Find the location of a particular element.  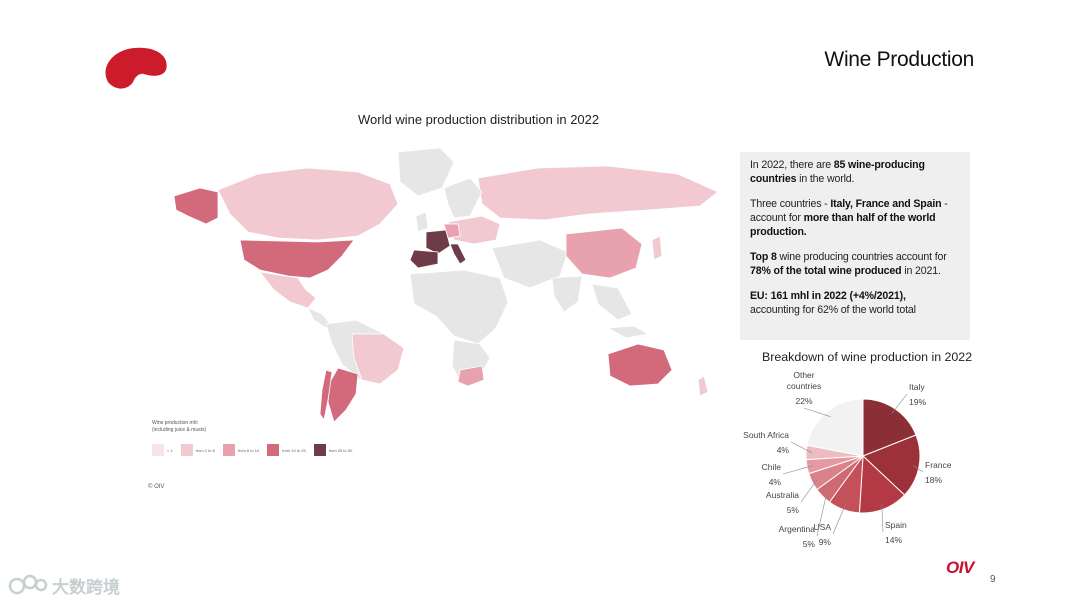

map-middle-east is located at coordinates (530, 264).